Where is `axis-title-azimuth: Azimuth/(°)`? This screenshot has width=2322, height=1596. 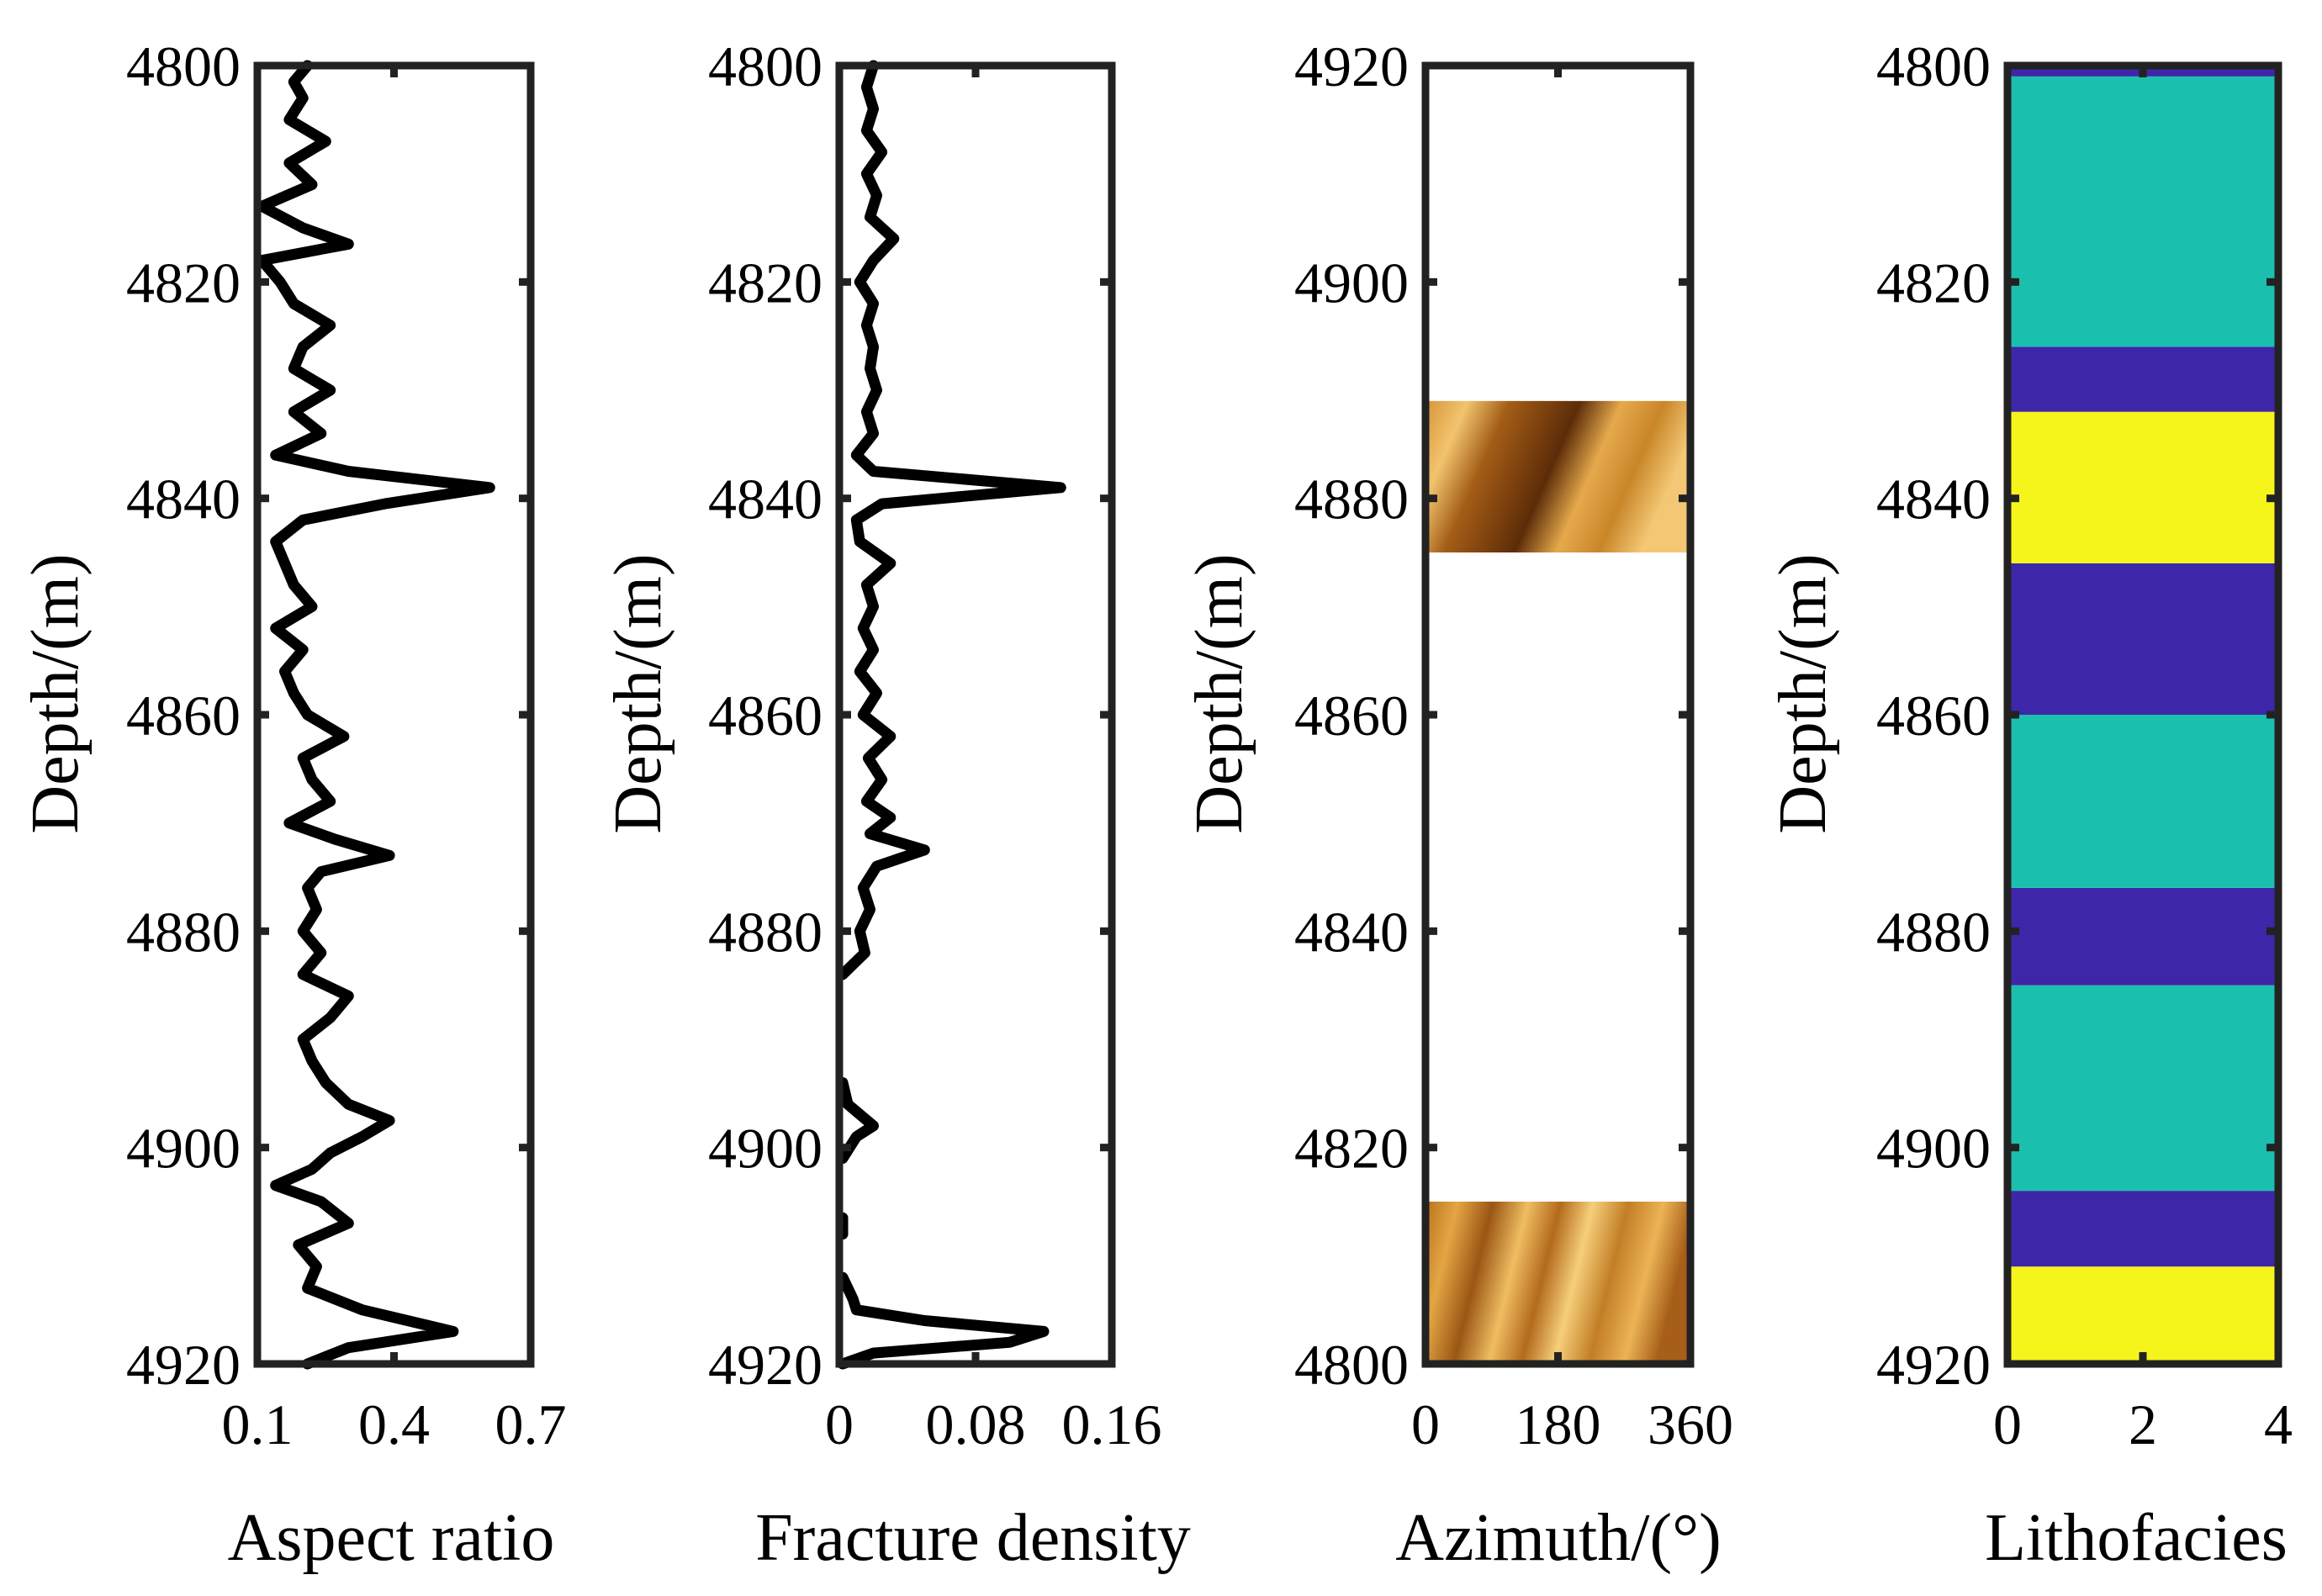
axis-title-azimuth: Azimuth/(°) is located at coordinates (1558, 1538).